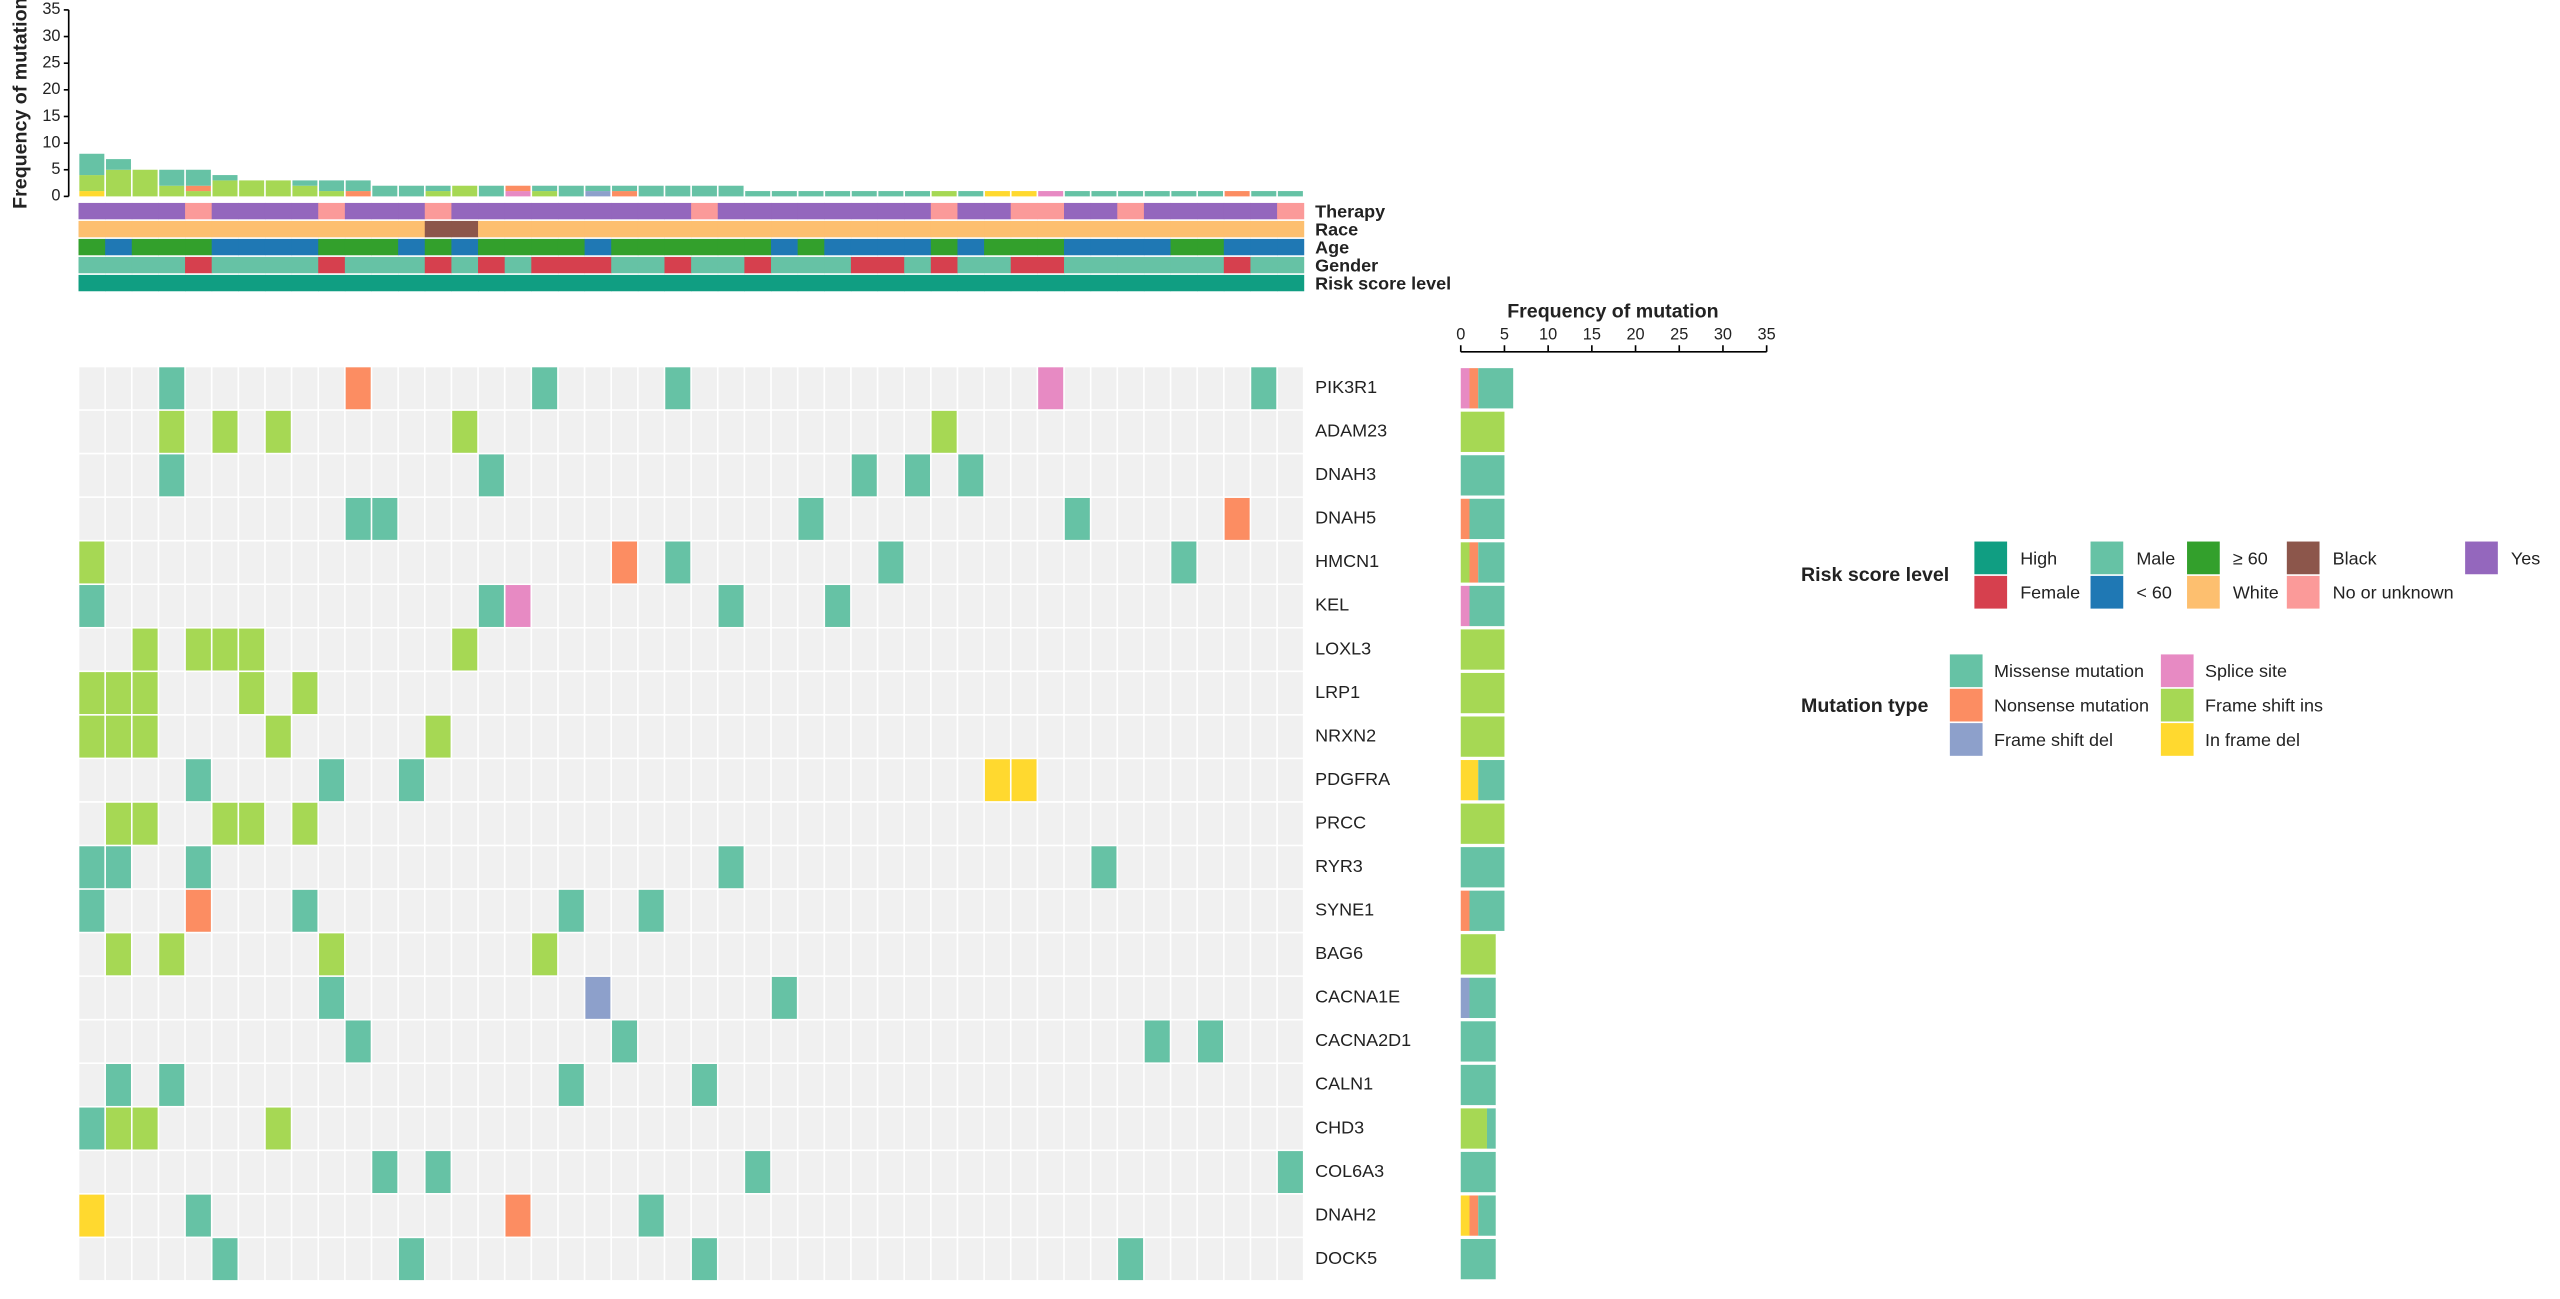  What do you see at coordinates (1340, 822) in the screenshot?
I see `gene-label: PRCC` at bounding box center [1340, 822].